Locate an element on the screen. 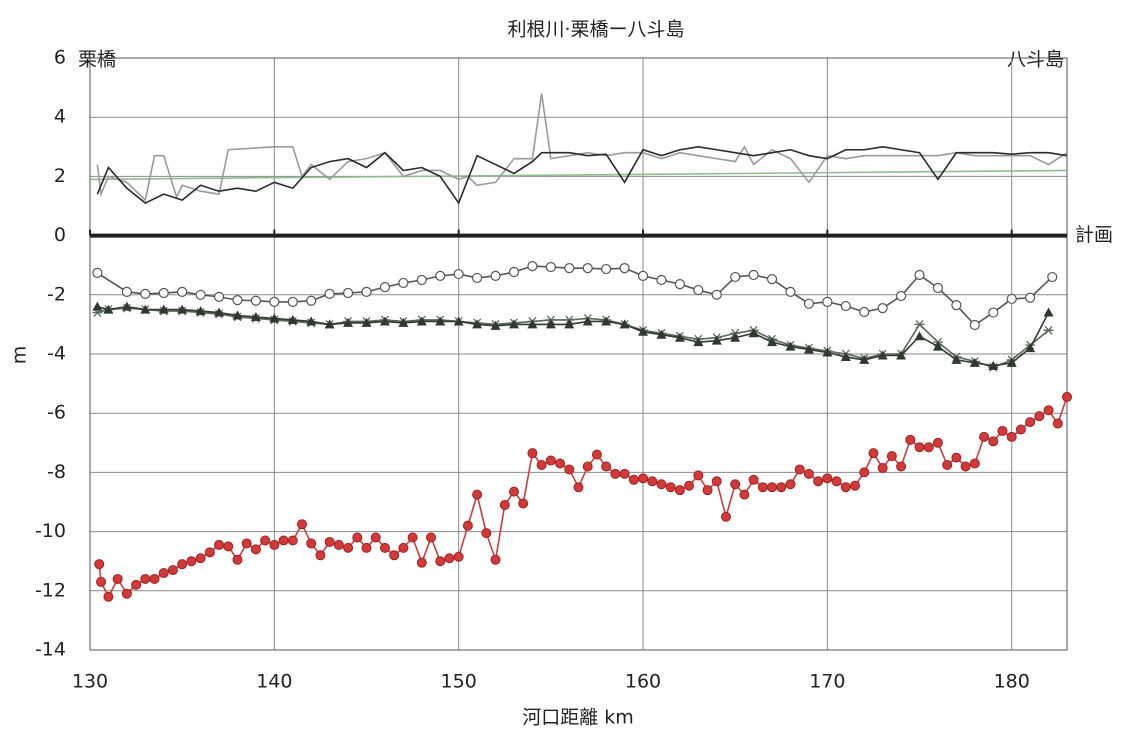 The width and height of the screenshot is (1132, 730). y-tick-label: -2 is located at coordinates (56, 294).